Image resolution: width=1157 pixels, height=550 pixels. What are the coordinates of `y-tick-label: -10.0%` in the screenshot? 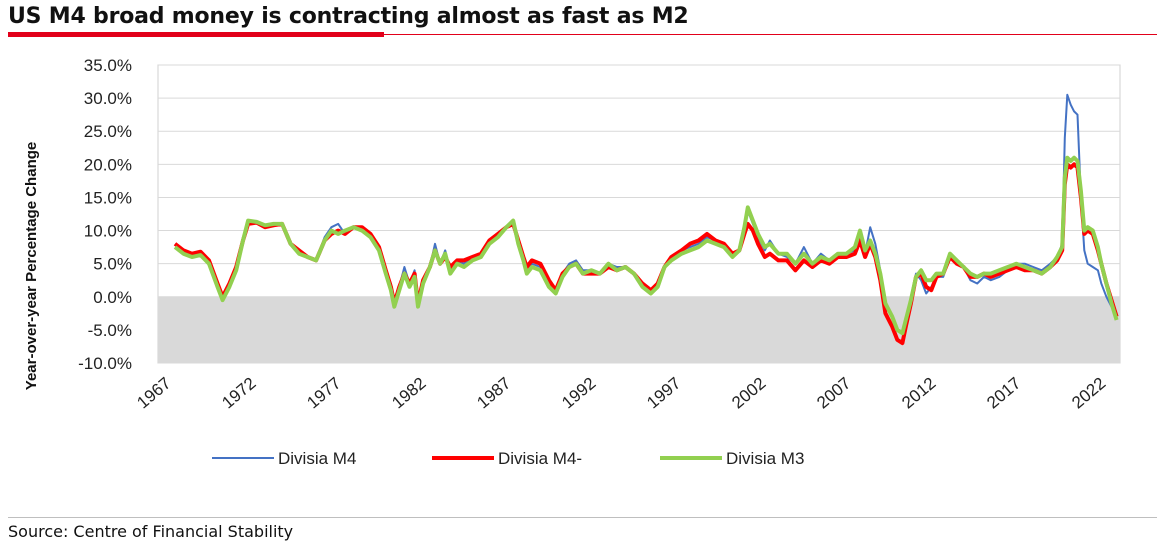 It's located at (105, 363).